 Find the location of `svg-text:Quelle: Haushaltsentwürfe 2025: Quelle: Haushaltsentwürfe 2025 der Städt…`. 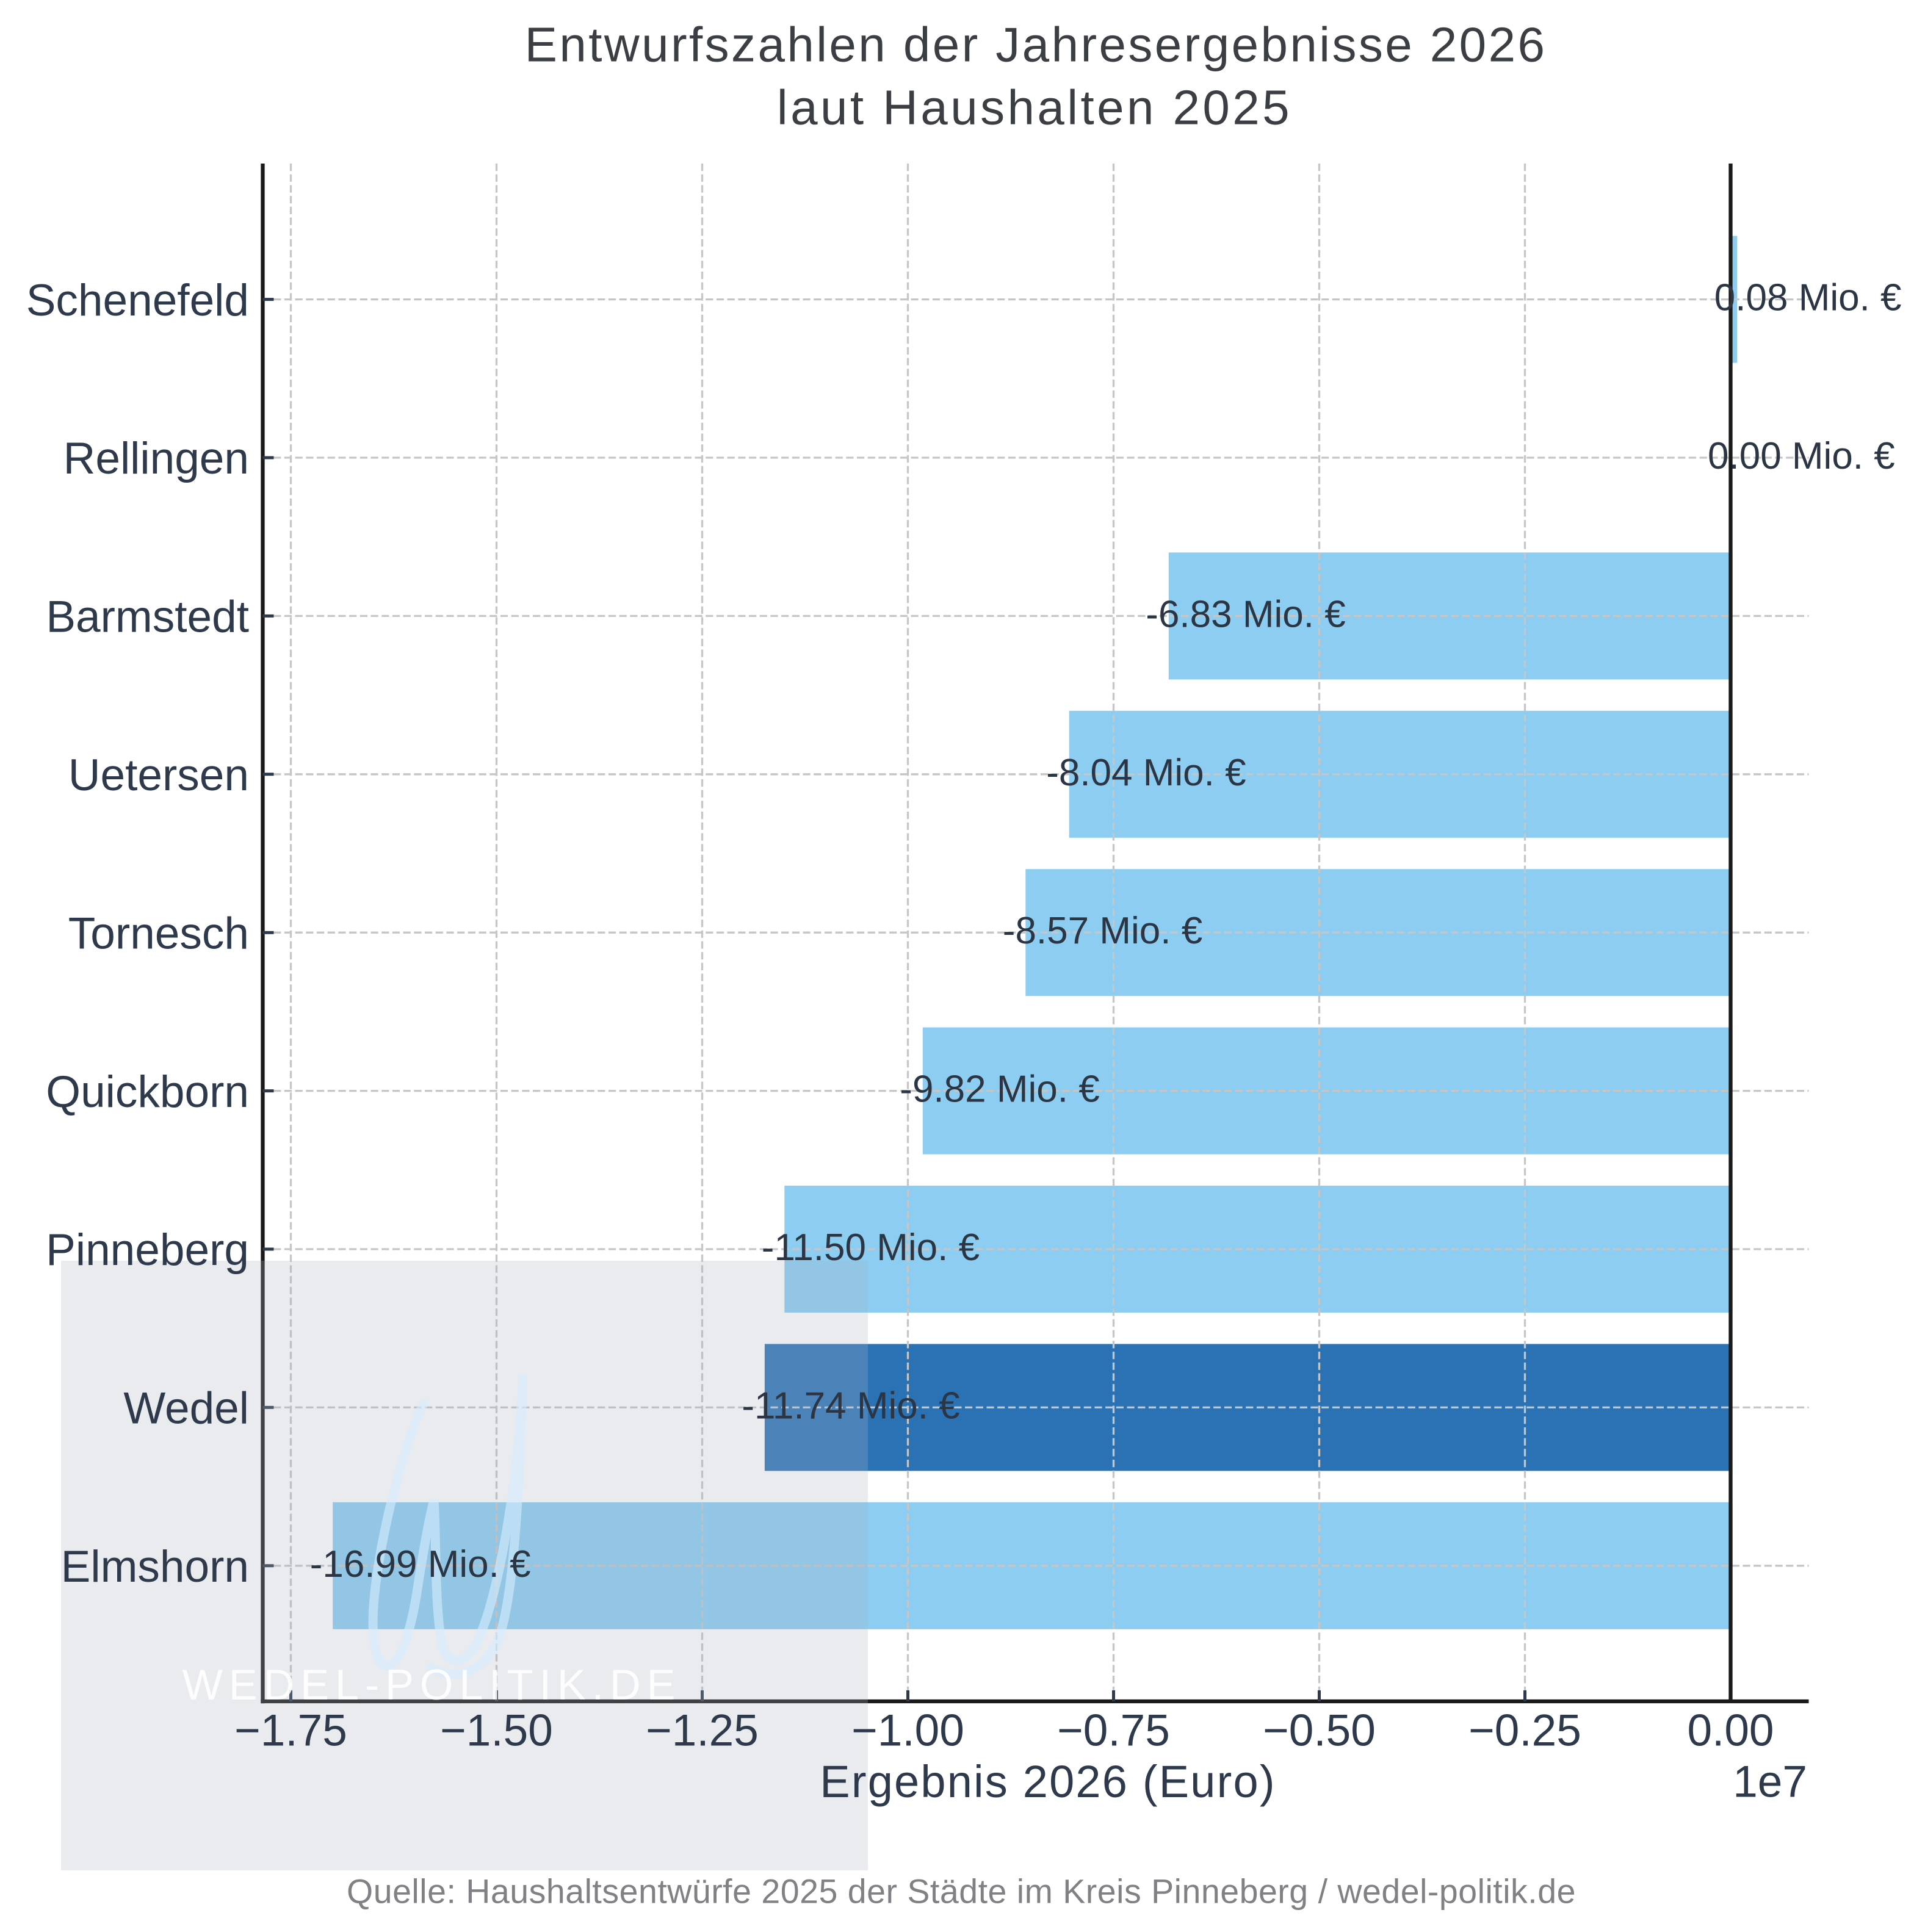

svg-text:Quelle: Haushaltsentwürfe 2025: Quelle: Haushaltsentwürfe 2025 der Städt… is located at coordinates (961, 1892).